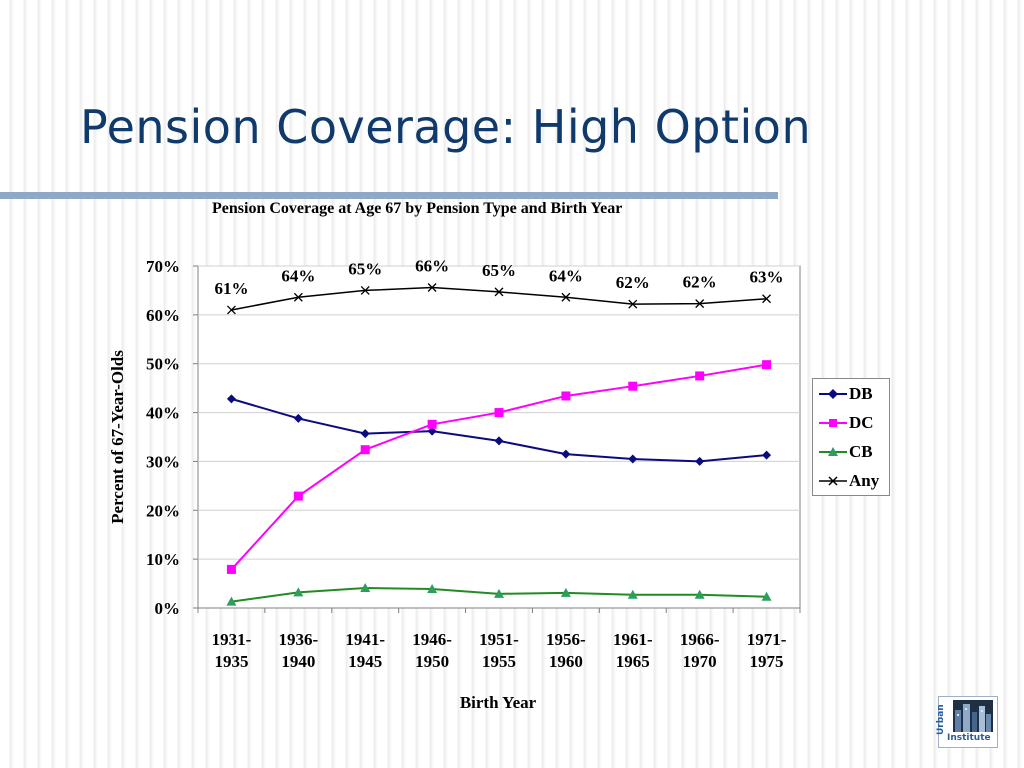 Image resolution: width=1024 pixels, height=768 pixels. Describe the element at coordinates (365, 650) in the screenshot. I see `x-tick-label: 1941-1945` at that location.